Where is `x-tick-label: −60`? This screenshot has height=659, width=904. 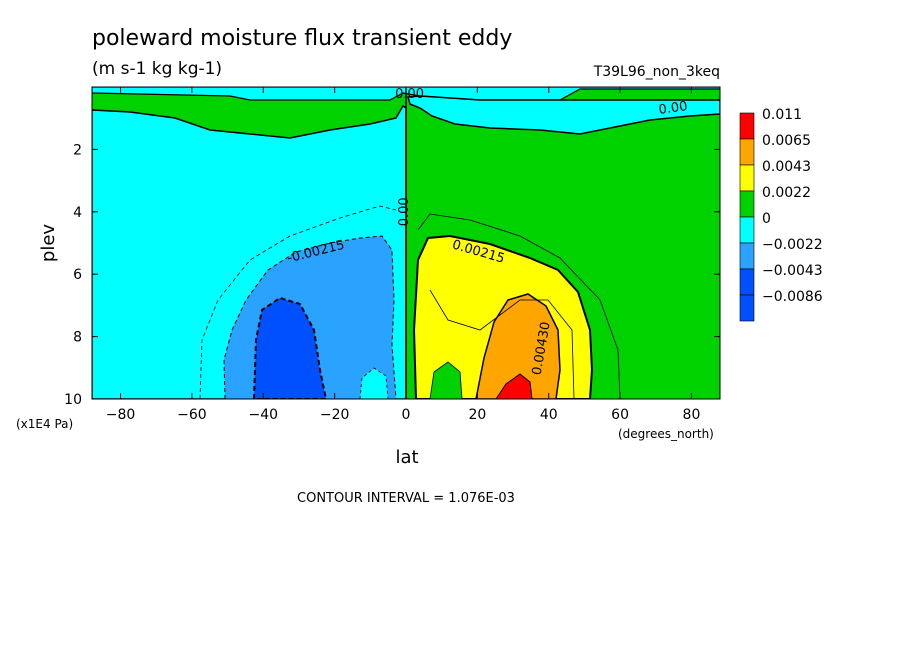
x-tick-label: −60 is located at coordinates (192, 415).